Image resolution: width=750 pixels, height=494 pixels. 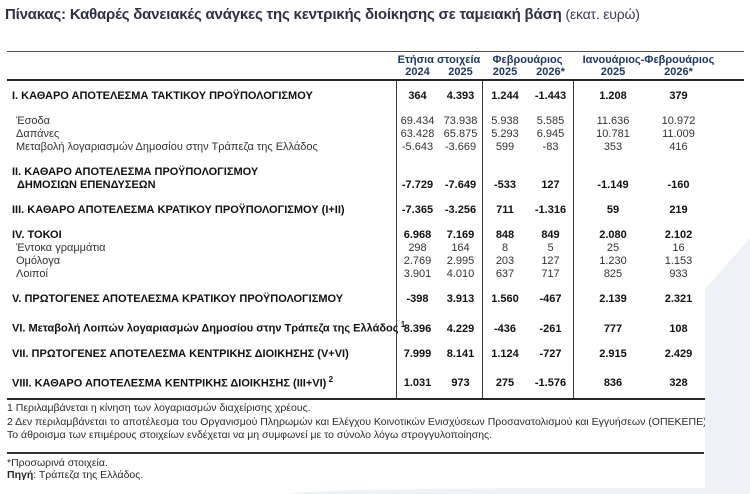 I want to click on column-group-february: Φεβρουάριος, so click(x=527, y=60).